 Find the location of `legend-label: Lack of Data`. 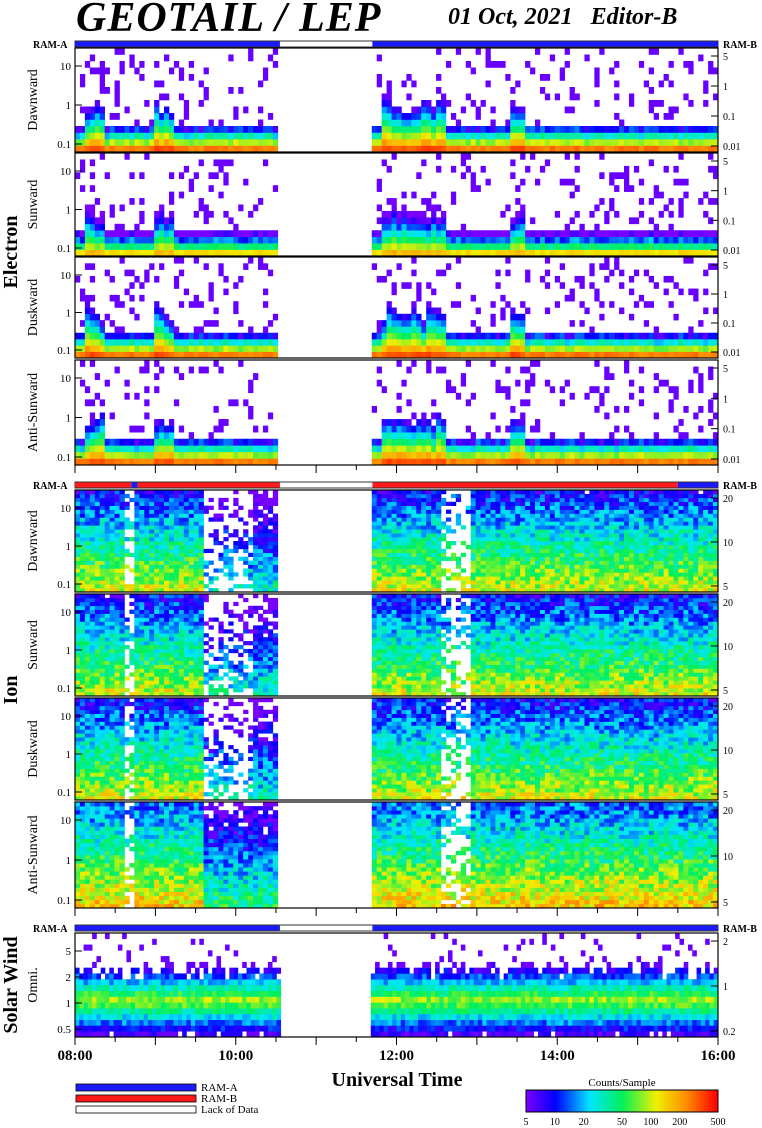

legend-label: Lack of Data is located at coordinates (230, 1110).